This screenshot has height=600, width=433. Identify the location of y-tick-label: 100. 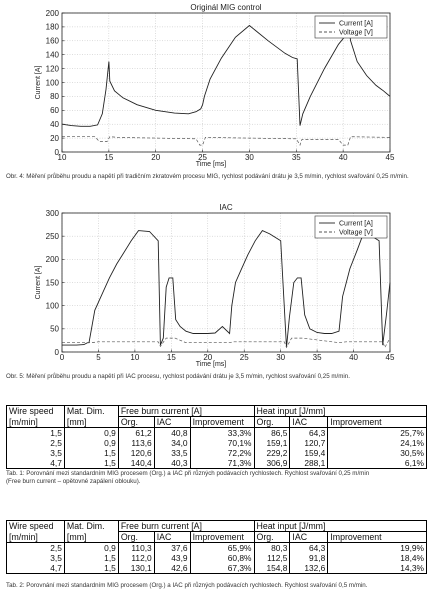
(53, 82).